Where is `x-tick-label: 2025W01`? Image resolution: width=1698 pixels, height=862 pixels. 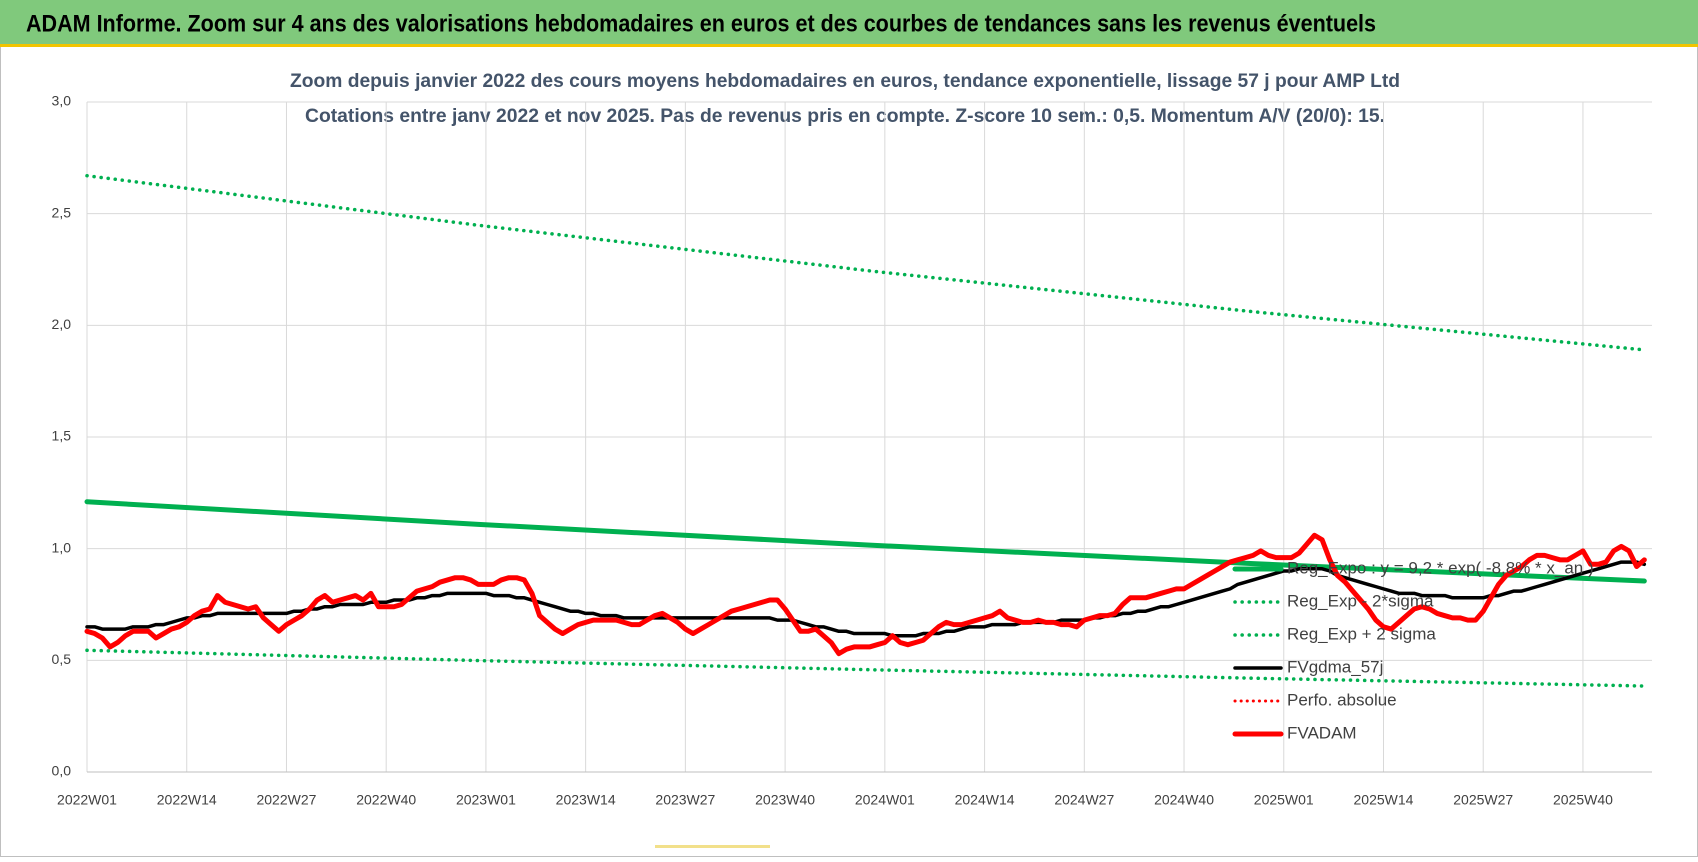
x-tick-label: 2025W01 is located at coordinates (1284, 800).